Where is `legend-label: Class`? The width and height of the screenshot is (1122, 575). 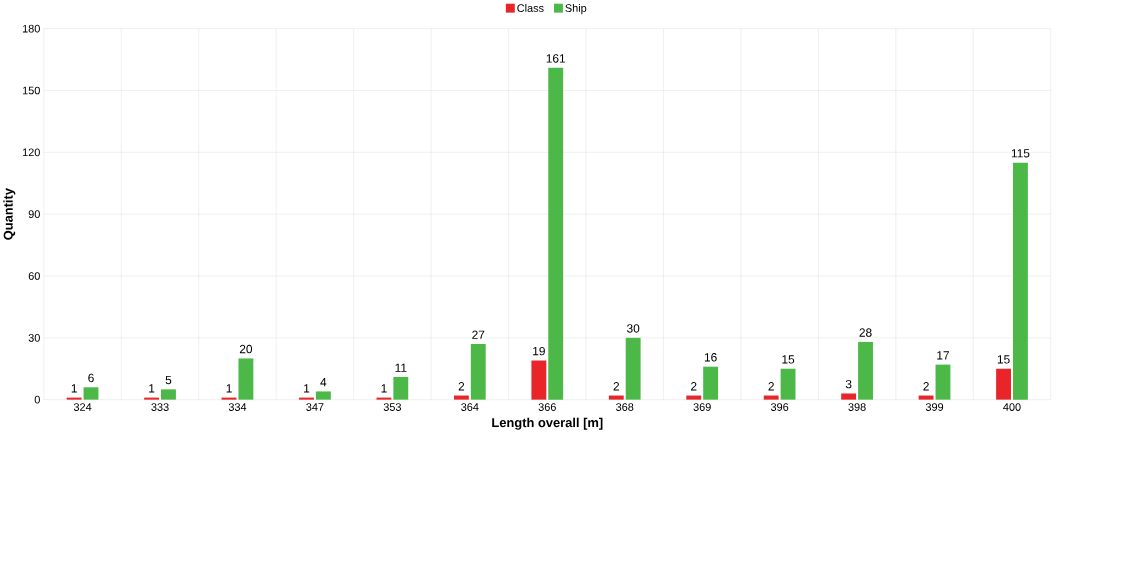 legend-label: Class is located at coordinates (530, 8).